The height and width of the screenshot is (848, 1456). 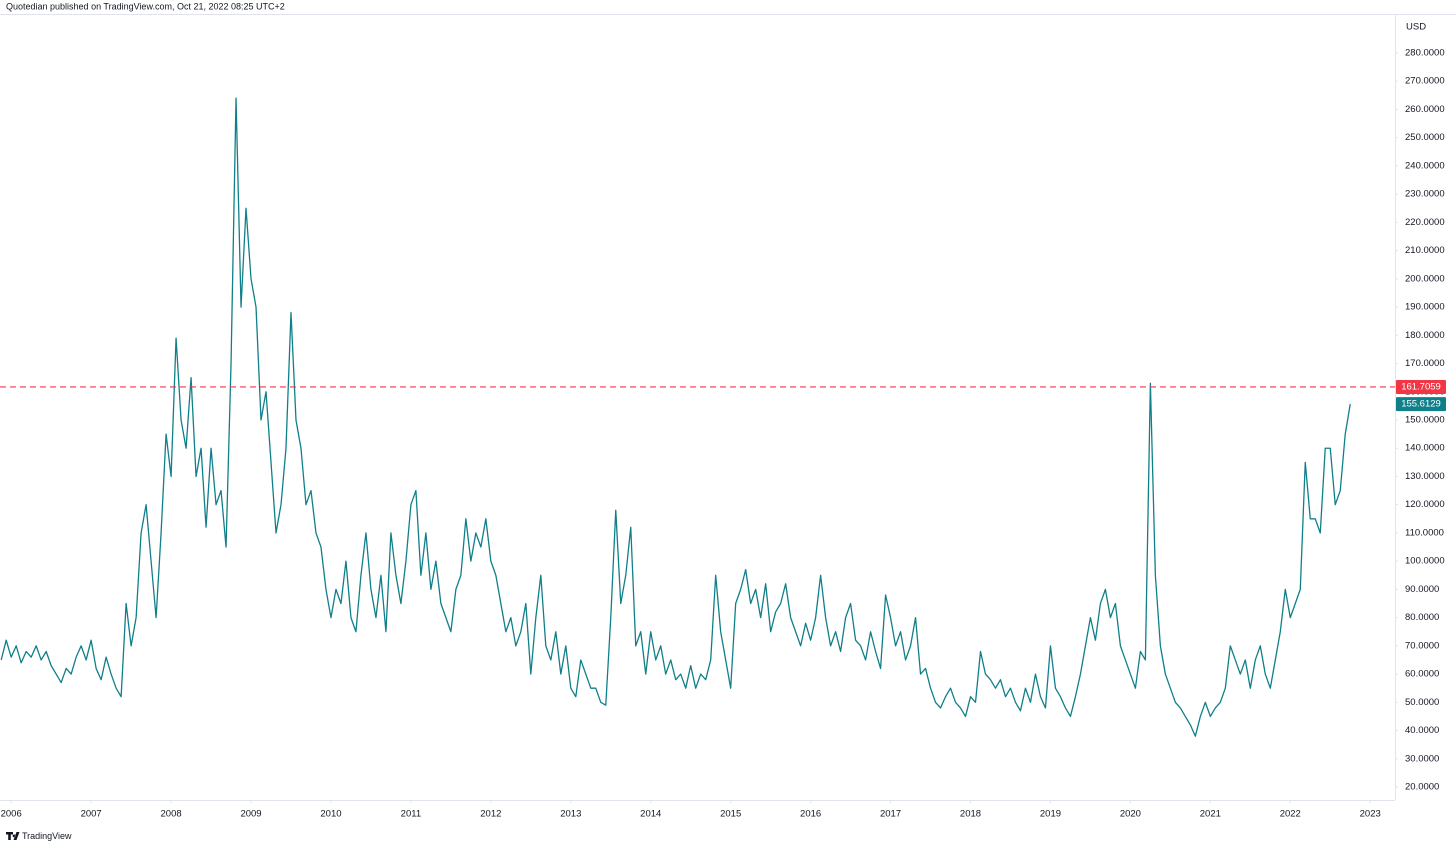 What do you see at coordinates (1425, 363) in the screenshot?
I see `y-tick-label: 170.0000` at bounding box center [1425, 363].